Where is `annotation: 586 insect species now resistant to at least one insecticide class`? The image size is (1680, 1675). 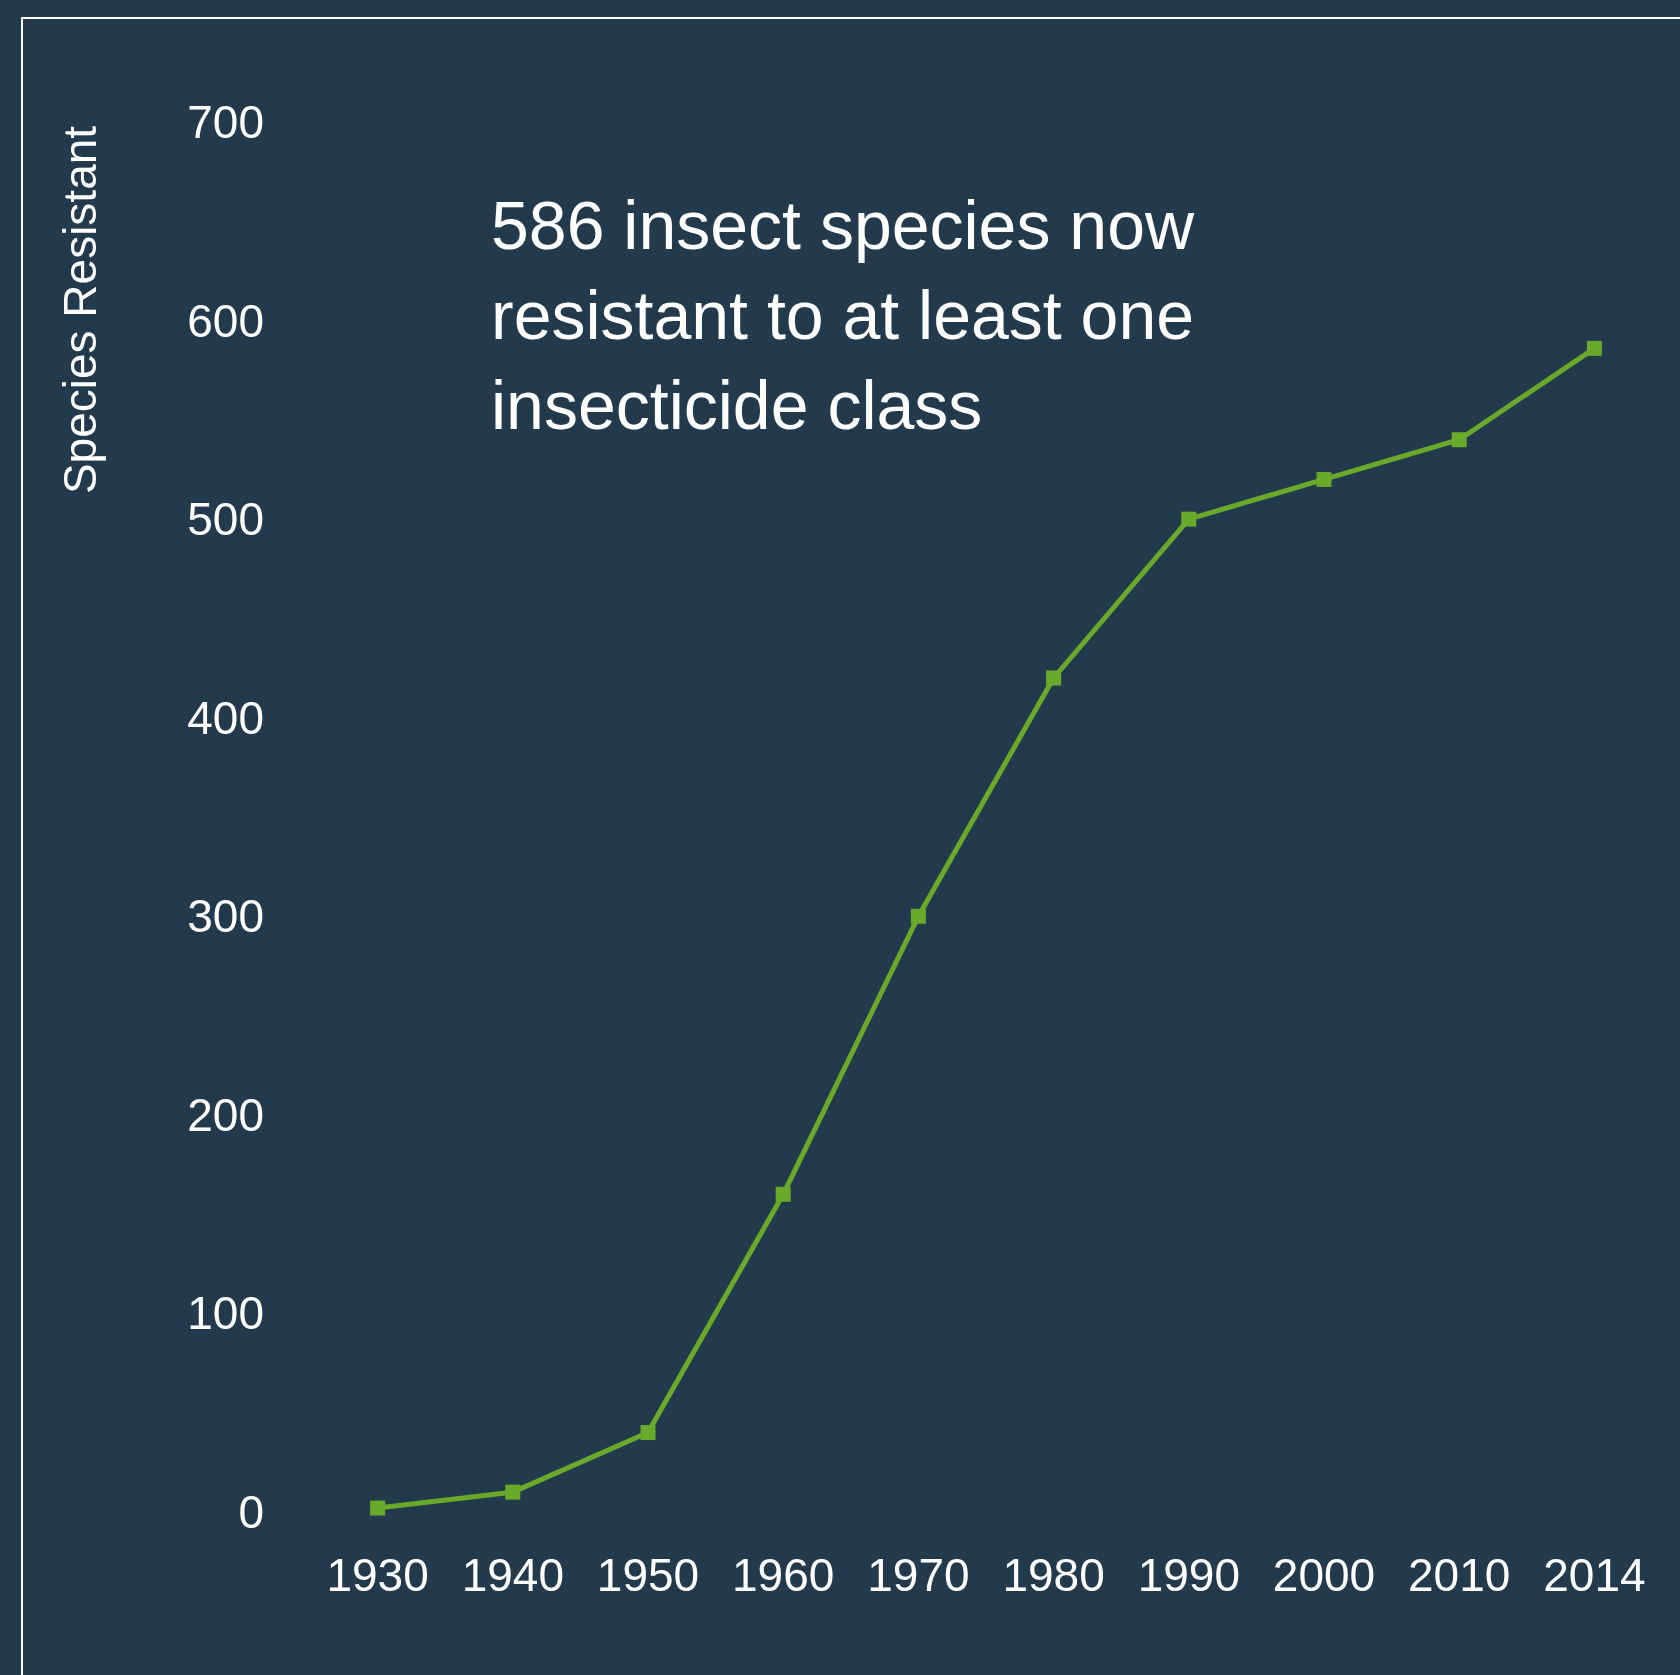 annotation: 586 insect species now resistant to at least one insecticide class is located at coordinates (852, 315).